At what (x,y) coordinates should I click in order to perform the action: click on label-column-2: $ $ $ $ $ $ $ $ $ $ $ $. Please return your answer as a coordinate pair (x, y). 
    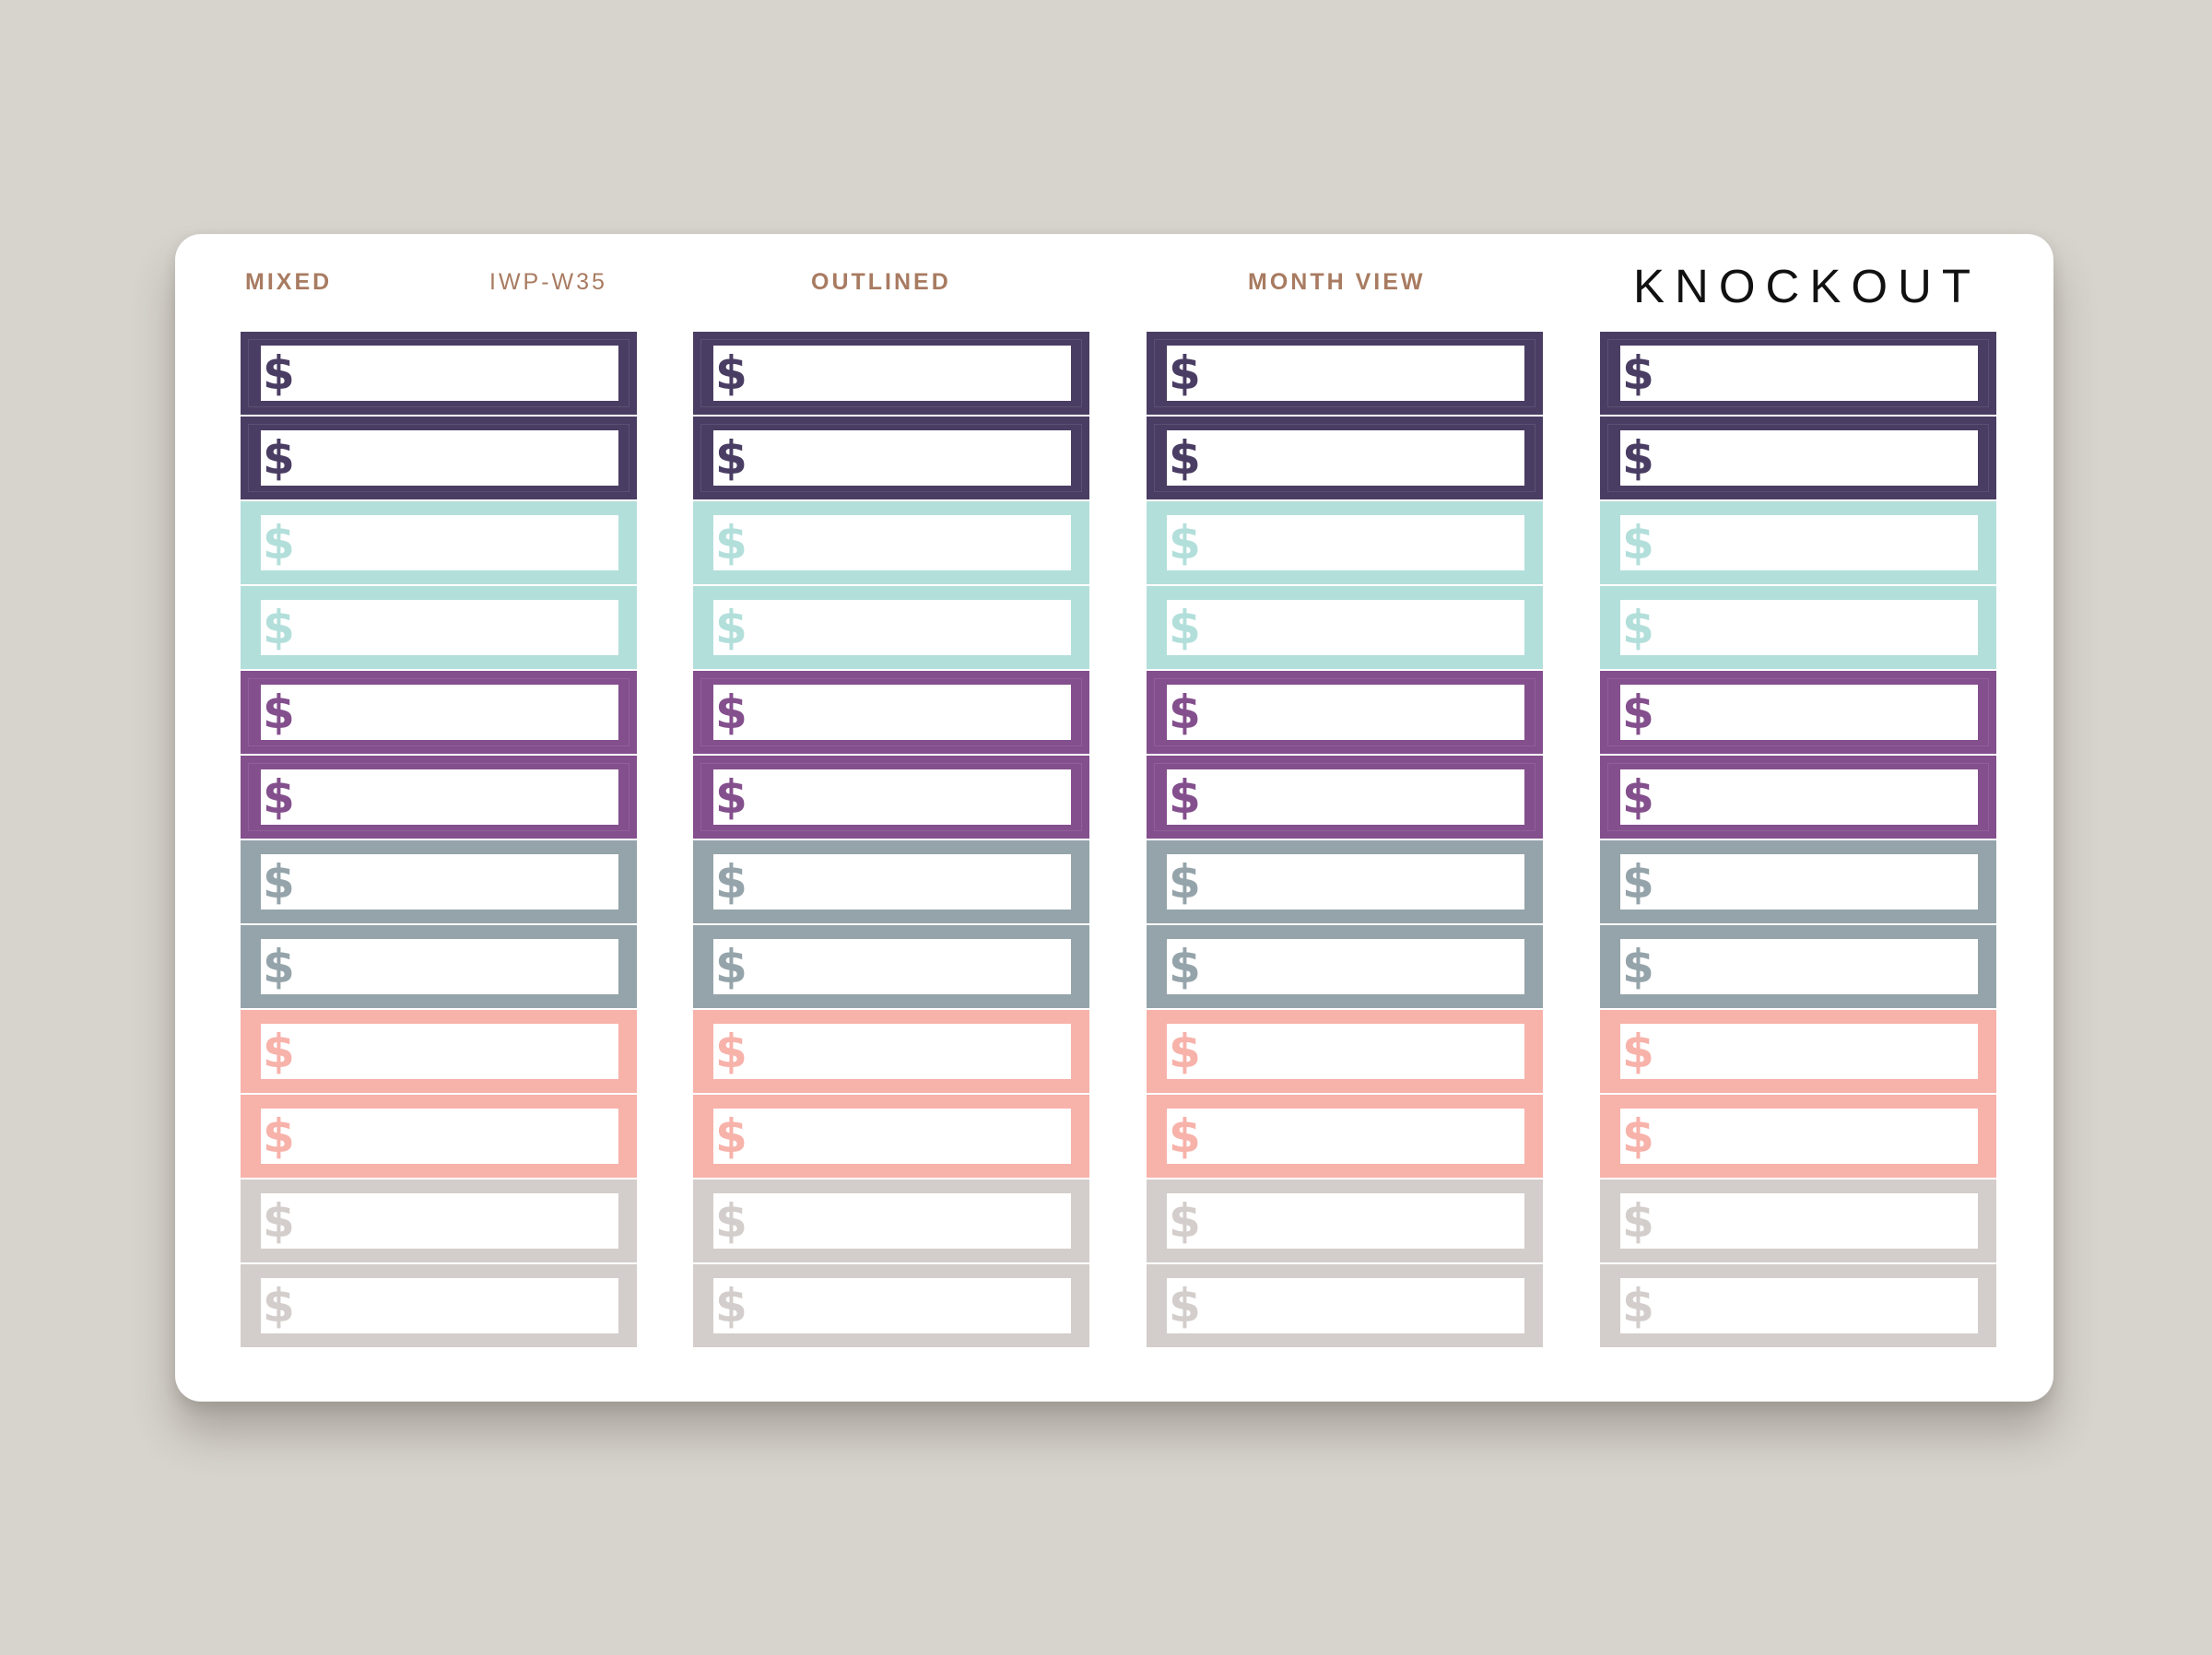
    Looking at the image, I should click on (891, 840).